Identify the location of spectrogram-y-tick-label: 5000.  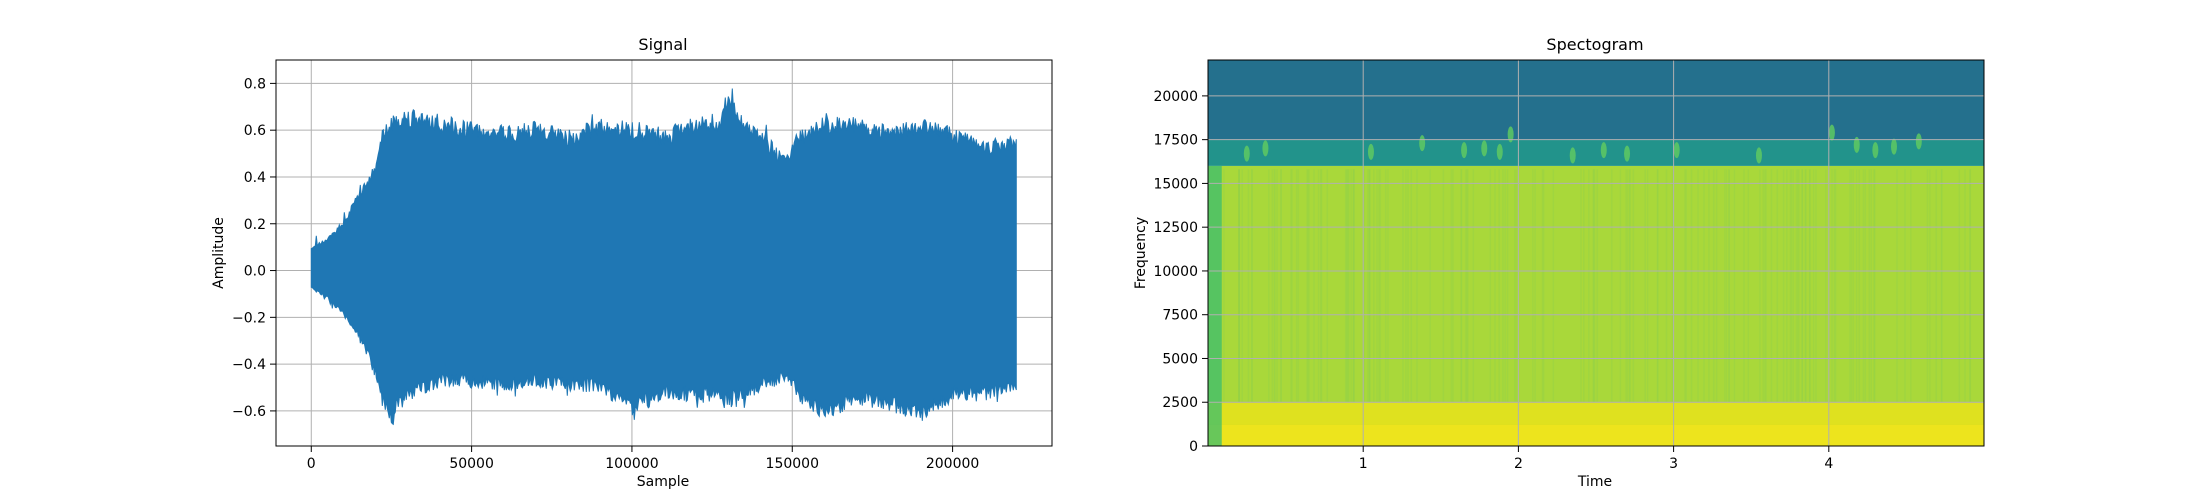
(1180, 359).